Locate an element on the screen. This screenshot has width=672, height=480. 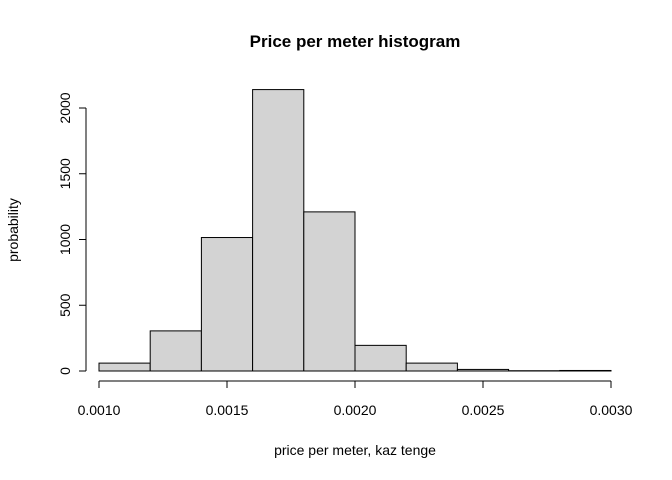
x-tick-label: 0.0030 is located at coordinates (611, 410).